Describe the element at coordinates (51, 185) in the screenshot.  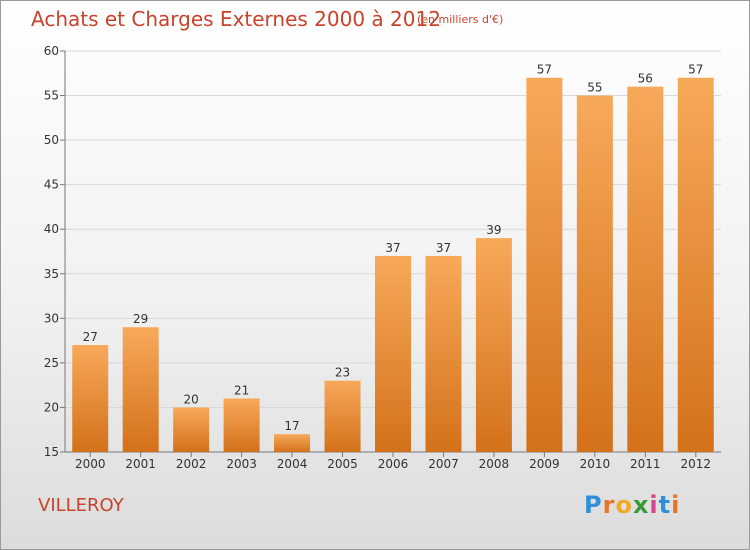
I see `y-tick-label: 45` at that location.